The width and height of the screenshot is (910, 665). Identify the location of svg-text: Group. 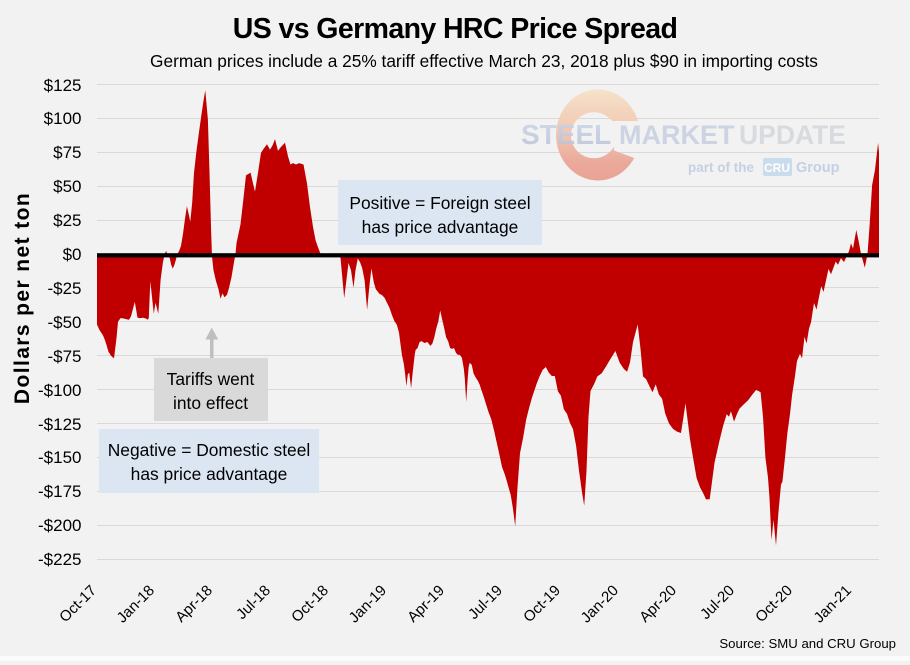
(818, 168).